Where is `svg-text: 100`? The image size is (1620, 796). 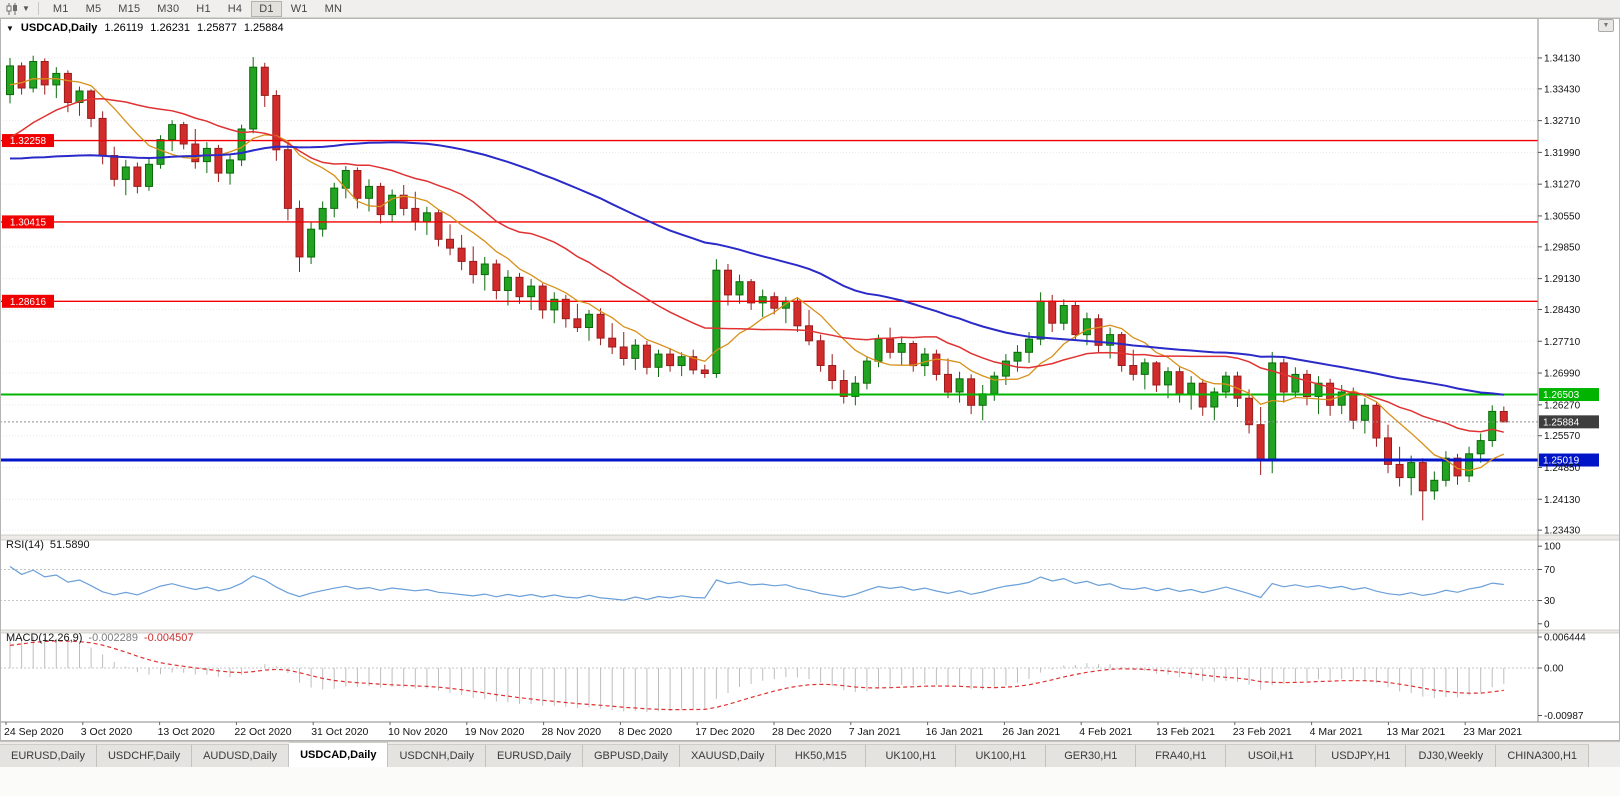 svg-text: 100 is located at coordinates (1552, 547).